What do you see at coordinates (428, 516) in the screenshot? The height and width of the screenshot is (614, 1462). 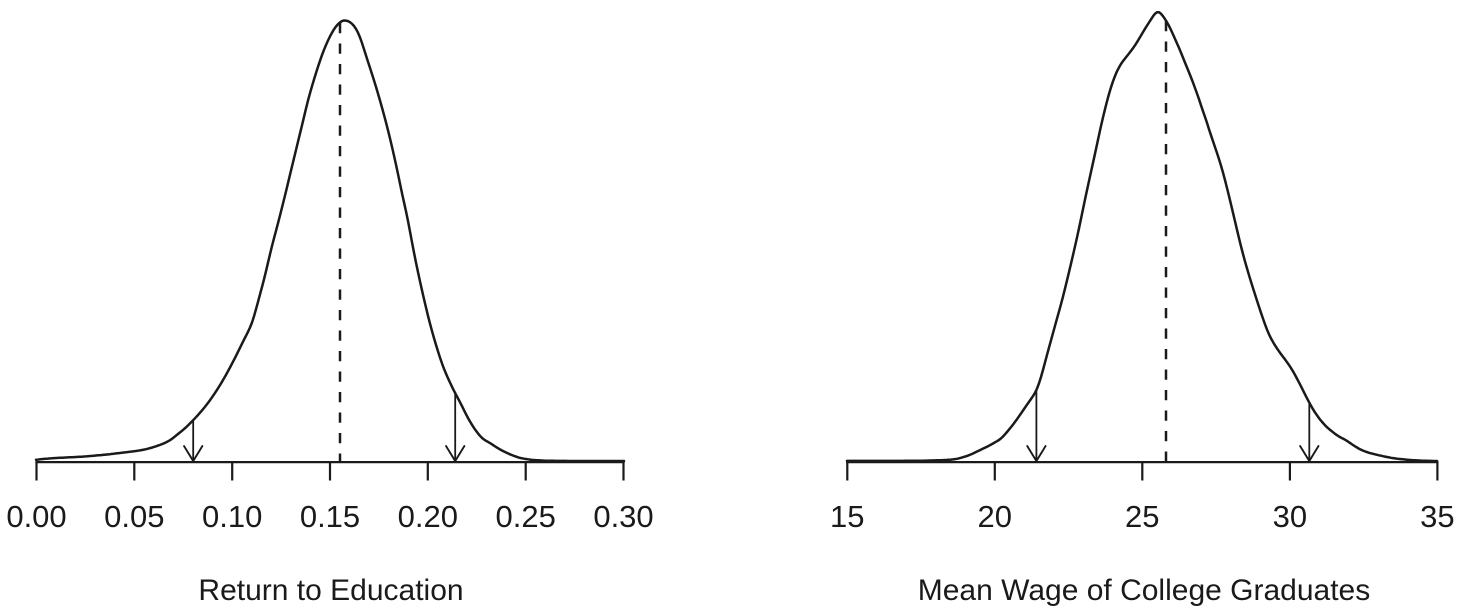 I see `svg-text: 0.20` at bounding box center [428, 516].